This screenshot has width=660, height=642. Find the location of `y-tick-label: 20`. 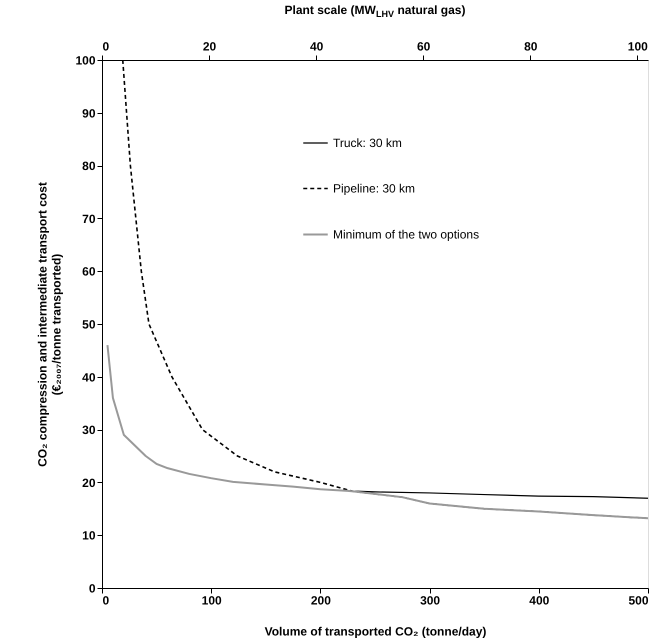

y-tick-label: 20 is located at coordinates (89, 483).